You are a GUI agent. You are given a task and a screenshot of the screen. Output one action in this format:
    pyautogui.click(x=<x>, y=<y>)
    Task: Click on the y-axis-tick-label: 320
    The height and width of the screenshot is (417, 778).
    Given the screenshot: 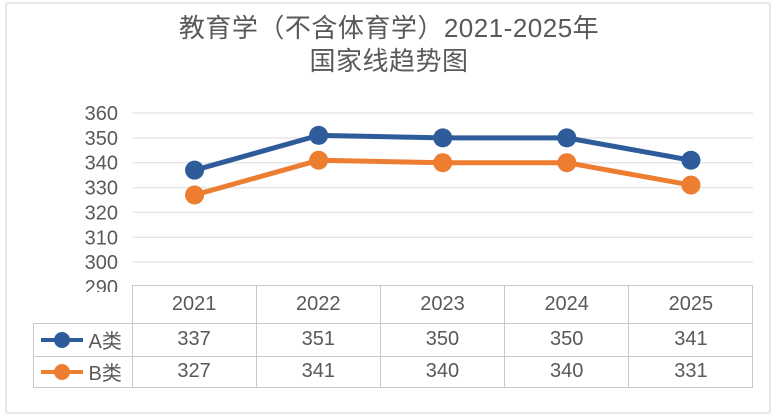 What is the action you would take?
    pyautogui.click(x=101, y=213)
    